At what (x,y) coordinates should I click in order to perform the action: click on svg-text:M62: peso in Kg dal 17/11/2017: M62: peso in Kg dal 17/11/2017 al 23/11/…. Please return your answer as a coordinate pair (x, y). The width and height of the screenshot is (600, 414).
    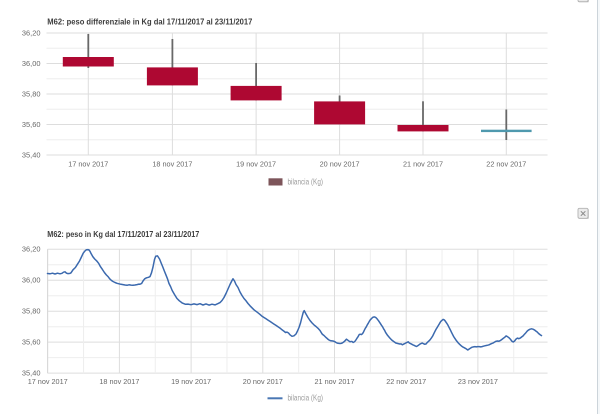
    Looking at the image, I should click on (123, 234).